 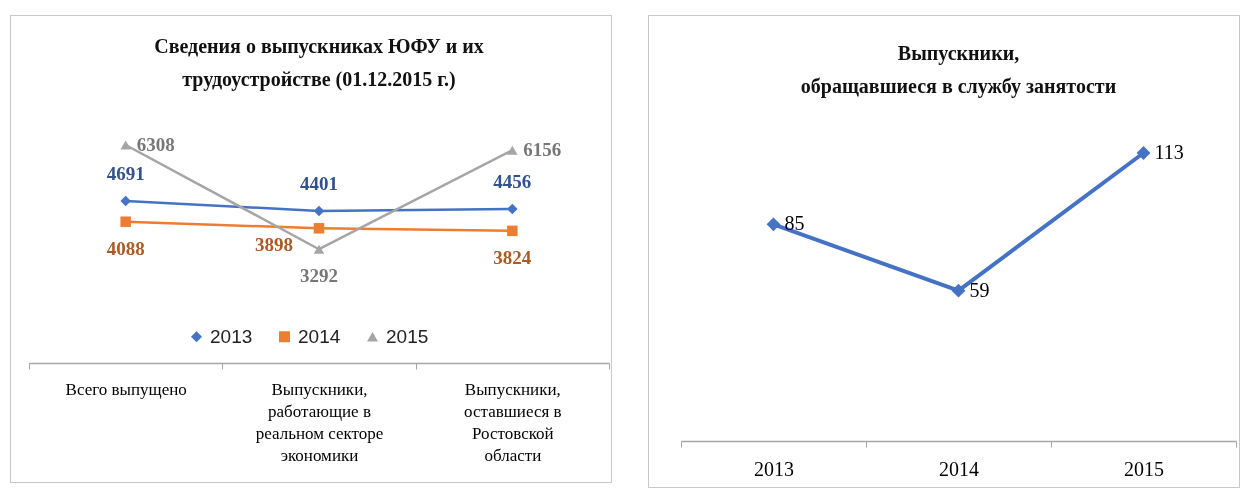 I want to click on x-tick-label: 2015, so click(x=1144, y=468).